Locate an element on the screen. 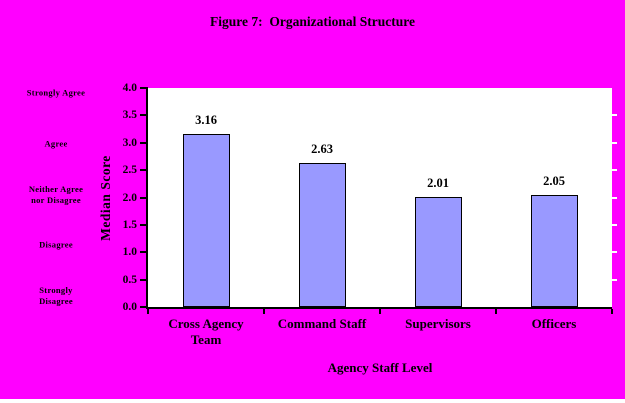  bottom-edge-strip is located at coordinates (312, 401).